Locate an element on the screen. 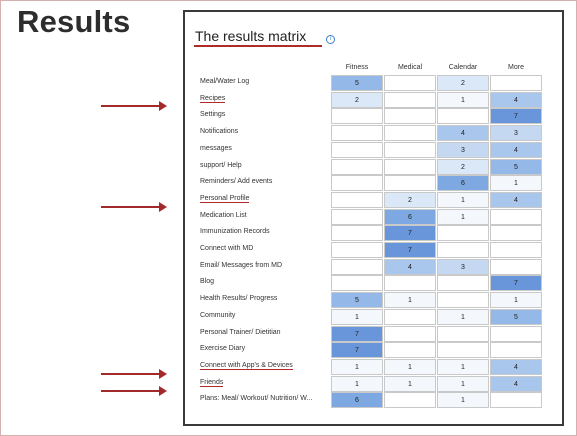 The image size is (577, 436). row-label: Recipes is located at coordinates (213, 98).